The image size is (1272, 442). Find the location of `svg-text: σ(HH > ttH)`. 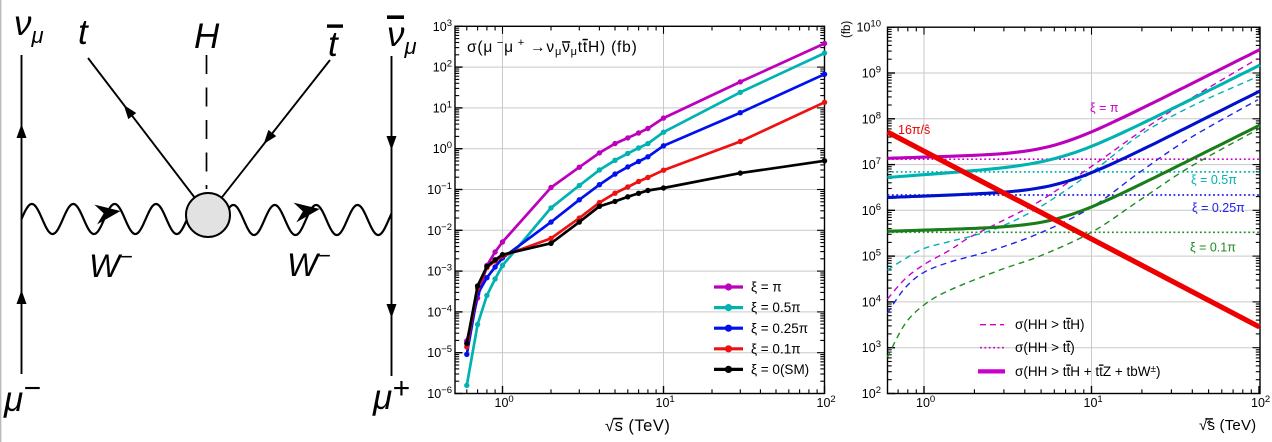

svg-text: σ(HH > ttH) is located at coordinates (1049, 324).